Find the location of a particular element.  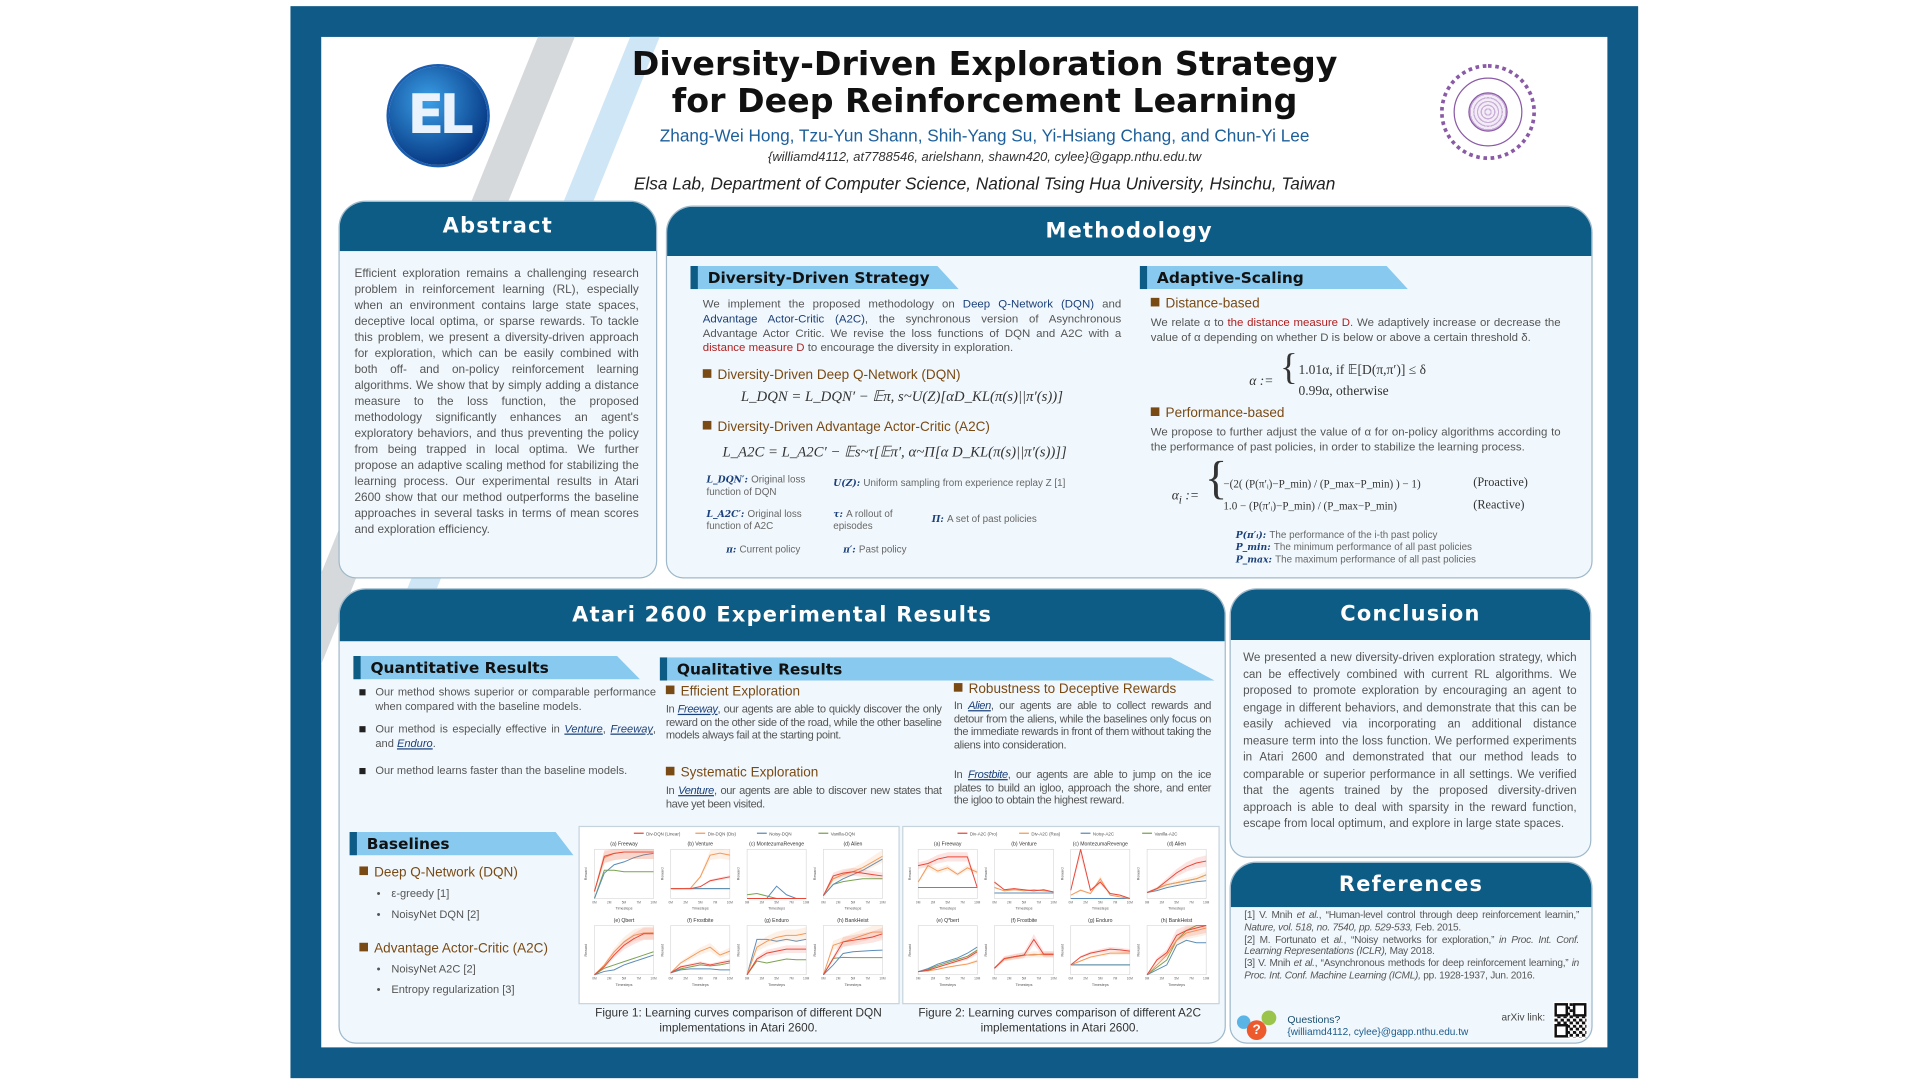

legend-symbol: π: is located at coordinates (733, 550).